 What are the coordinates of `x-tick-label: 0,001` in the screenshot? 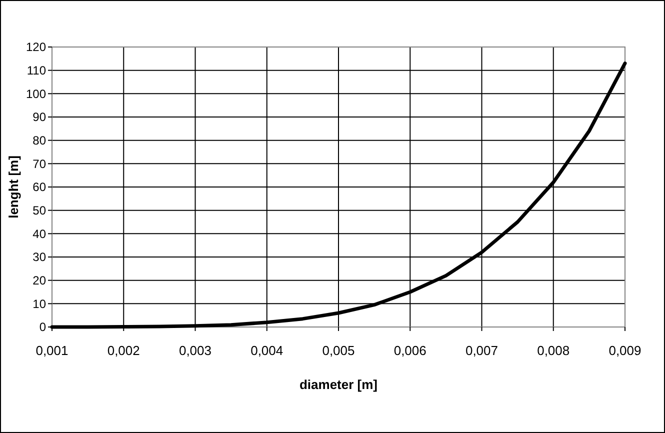 It's located at (52, 350).